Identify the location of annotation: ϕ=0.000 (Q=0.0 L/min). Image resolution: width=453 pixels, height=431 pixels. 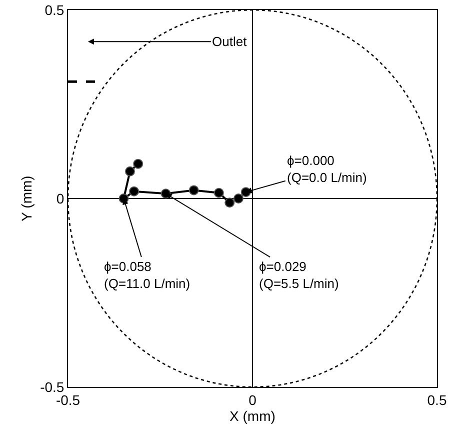
(327, 169).